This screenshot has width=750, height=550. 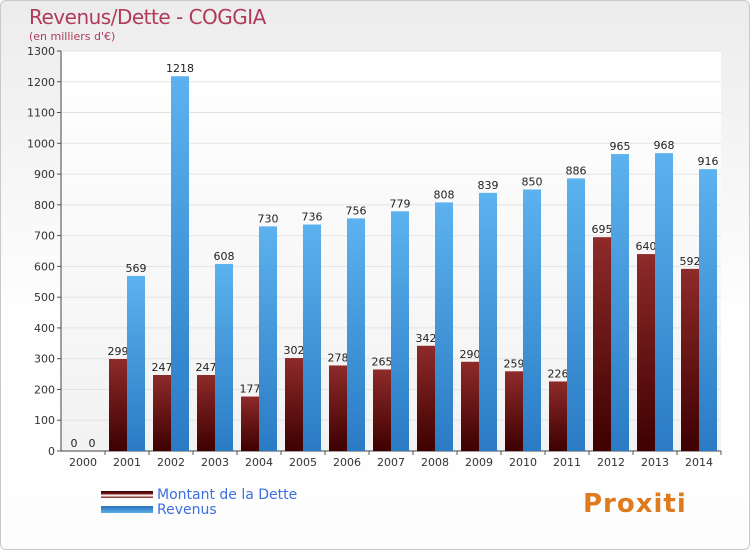 I want to click on data-label-dette: 299, so click(x=118, y=351).